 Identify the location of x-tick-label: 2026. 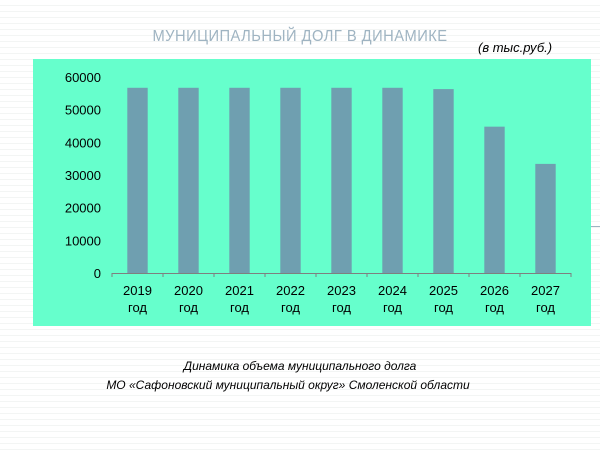
(494, 290).